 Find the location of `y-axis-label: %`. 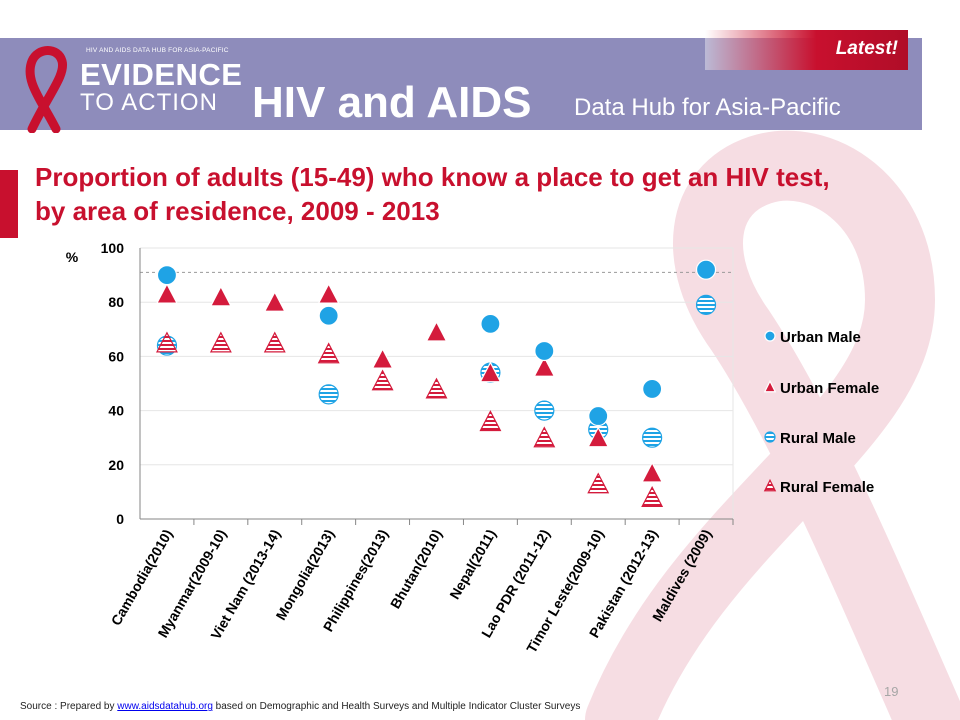

y-axis-label: % is located at coordinates (72, 257).